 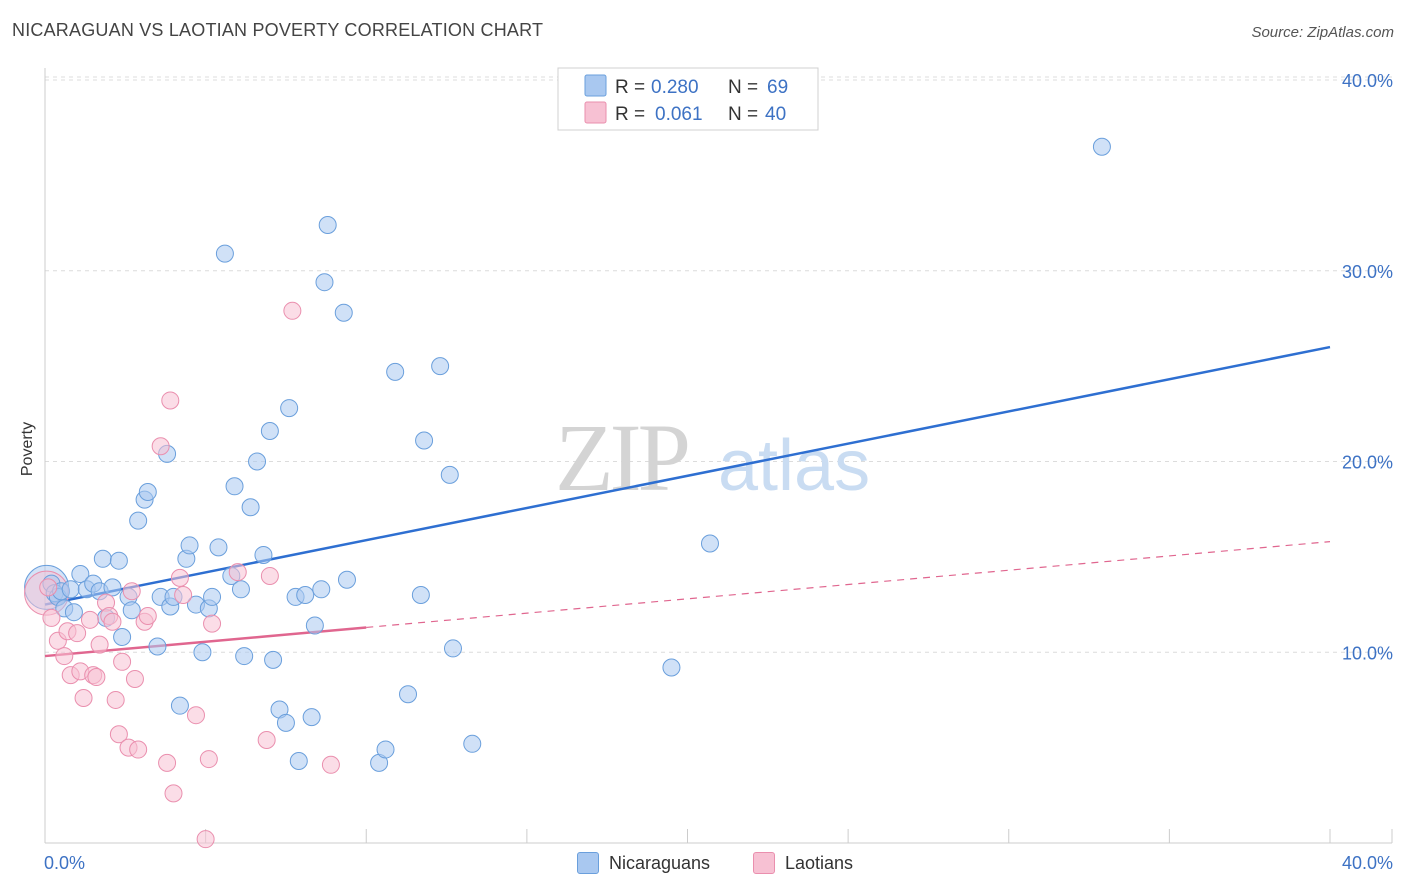 I want to click on watermark-zip: ZIP, so click(x=621, y=457).